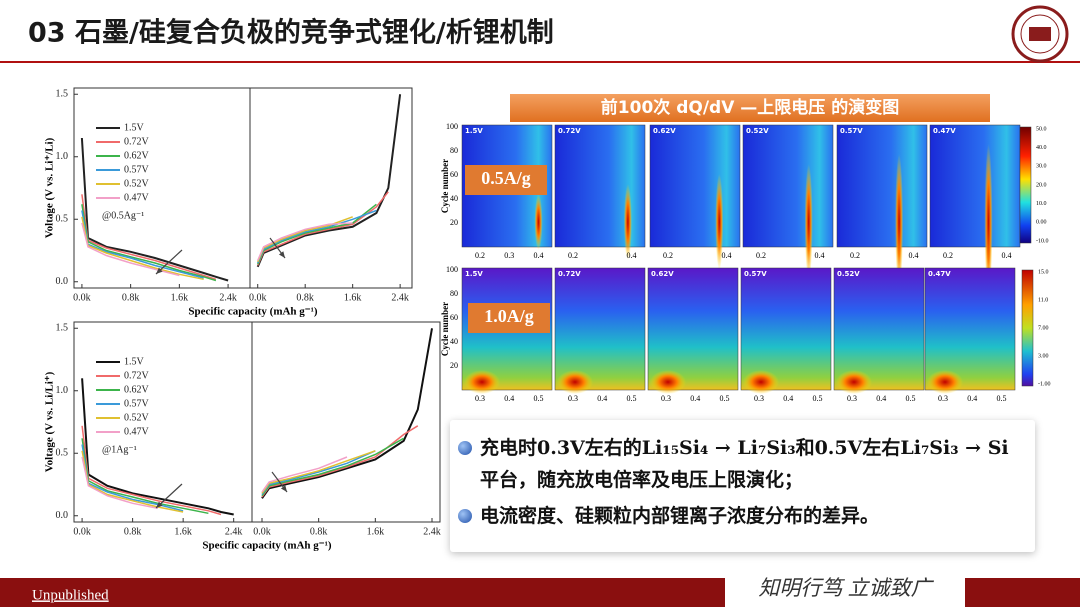 This screenshot has width=1080, height=607. What do you see at coordinates (750, 108) in the screenshot?
I see `heatmap-banner` at bounding box center [750, 108].